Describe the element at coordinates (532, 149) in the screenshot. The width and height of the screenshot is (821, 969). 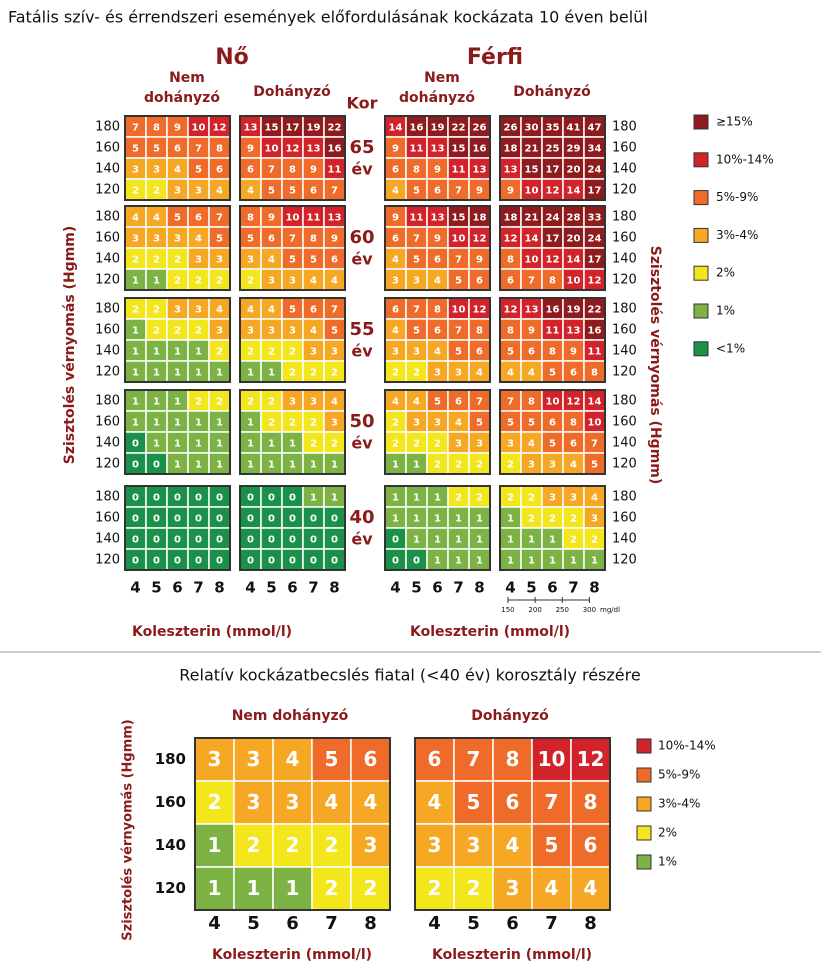
I see `risk-value: 21` at that location.